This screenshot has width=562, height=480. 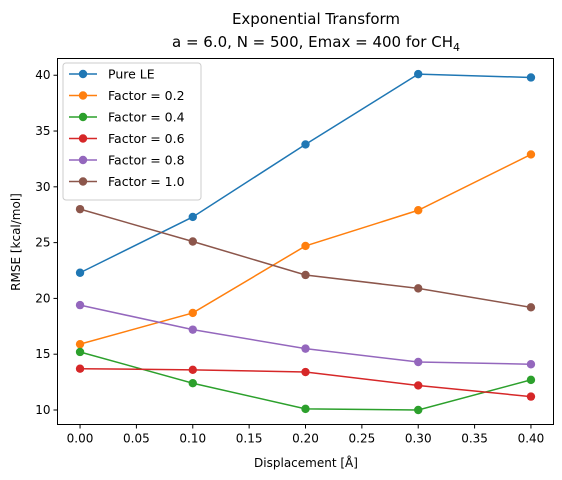 I want to click on chart-title-line1: Exponential Transform, so click(x=316, y=19).